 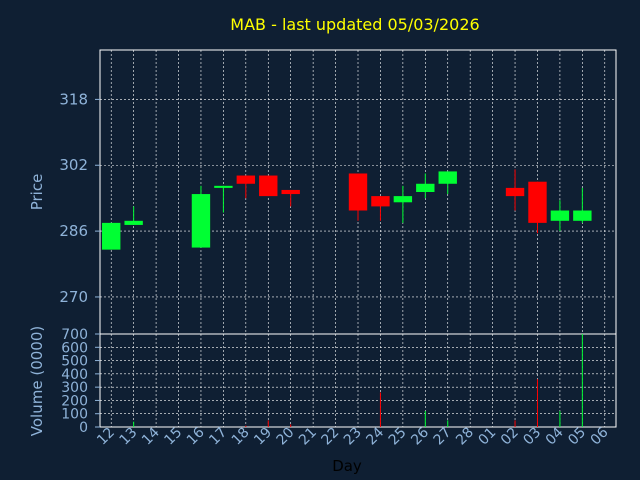 What do you see at coordinates (308, 437) in the screenshot?
I see `x-tick-label: 21` at bounding box center [308, 437].